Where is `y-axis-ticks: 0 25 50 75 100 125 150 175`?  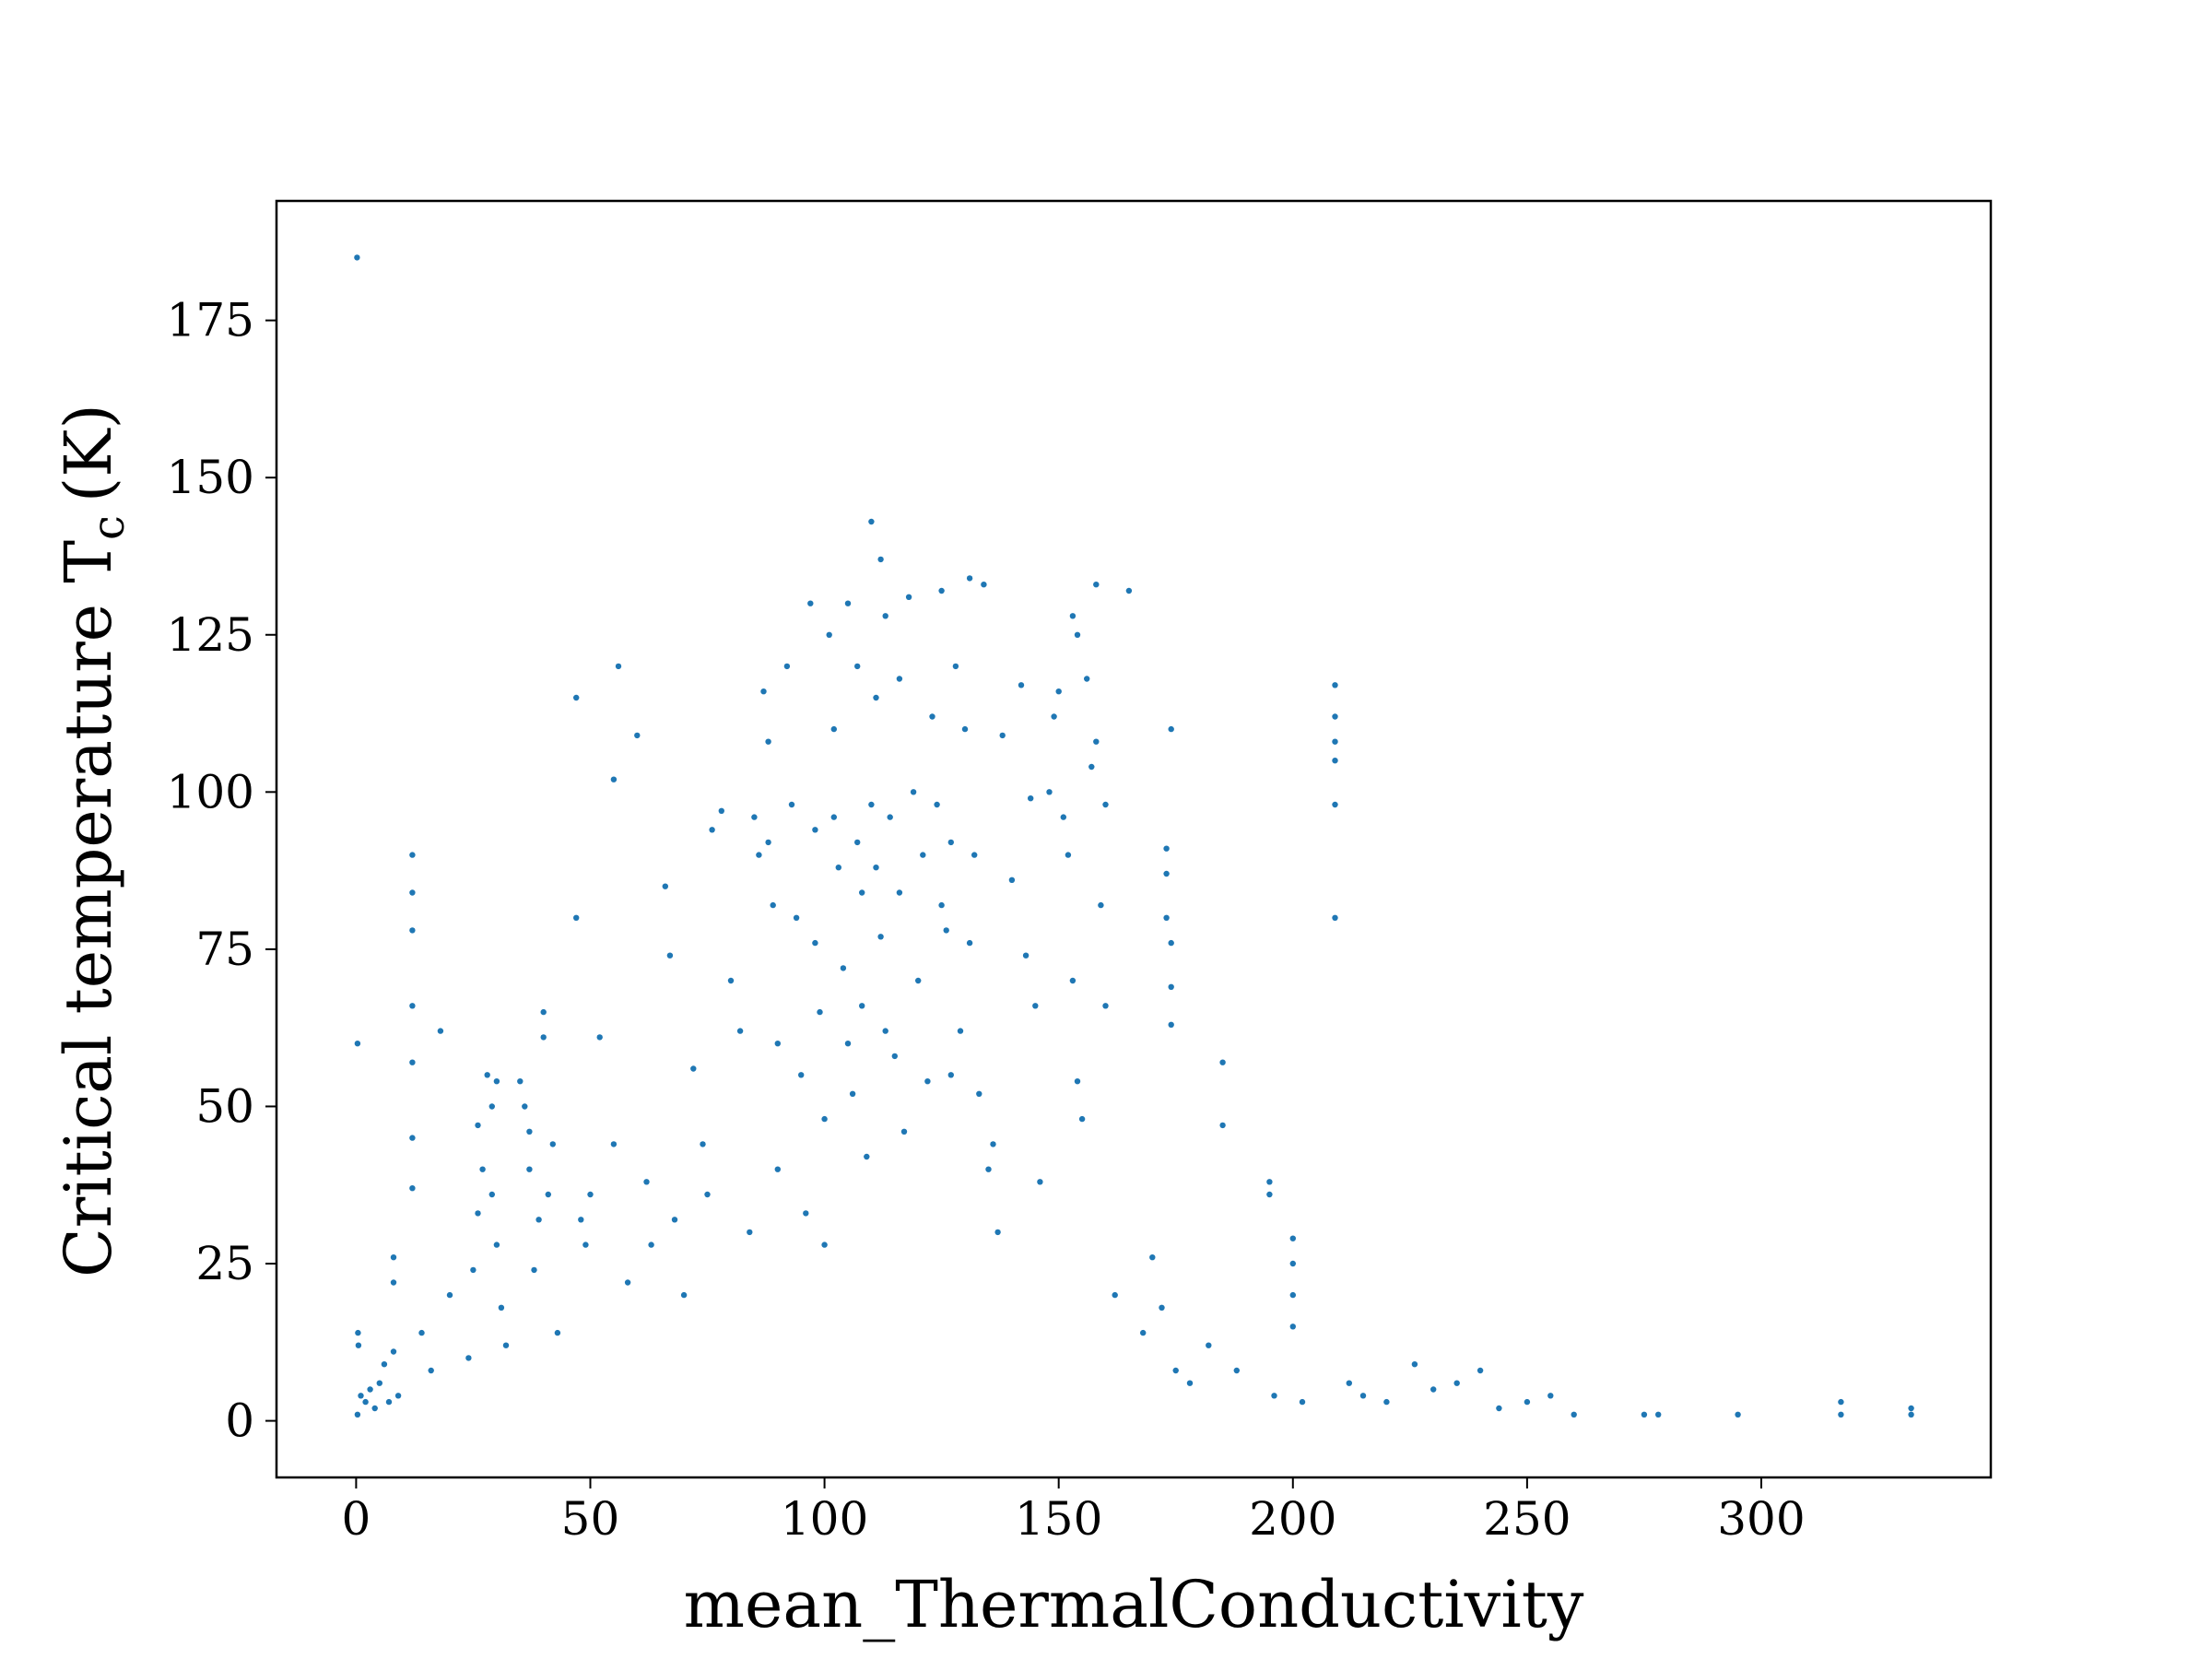
y-axis-ticks: 0 25 50 75 100 125 150 175 is located at coordinates (221, 871).